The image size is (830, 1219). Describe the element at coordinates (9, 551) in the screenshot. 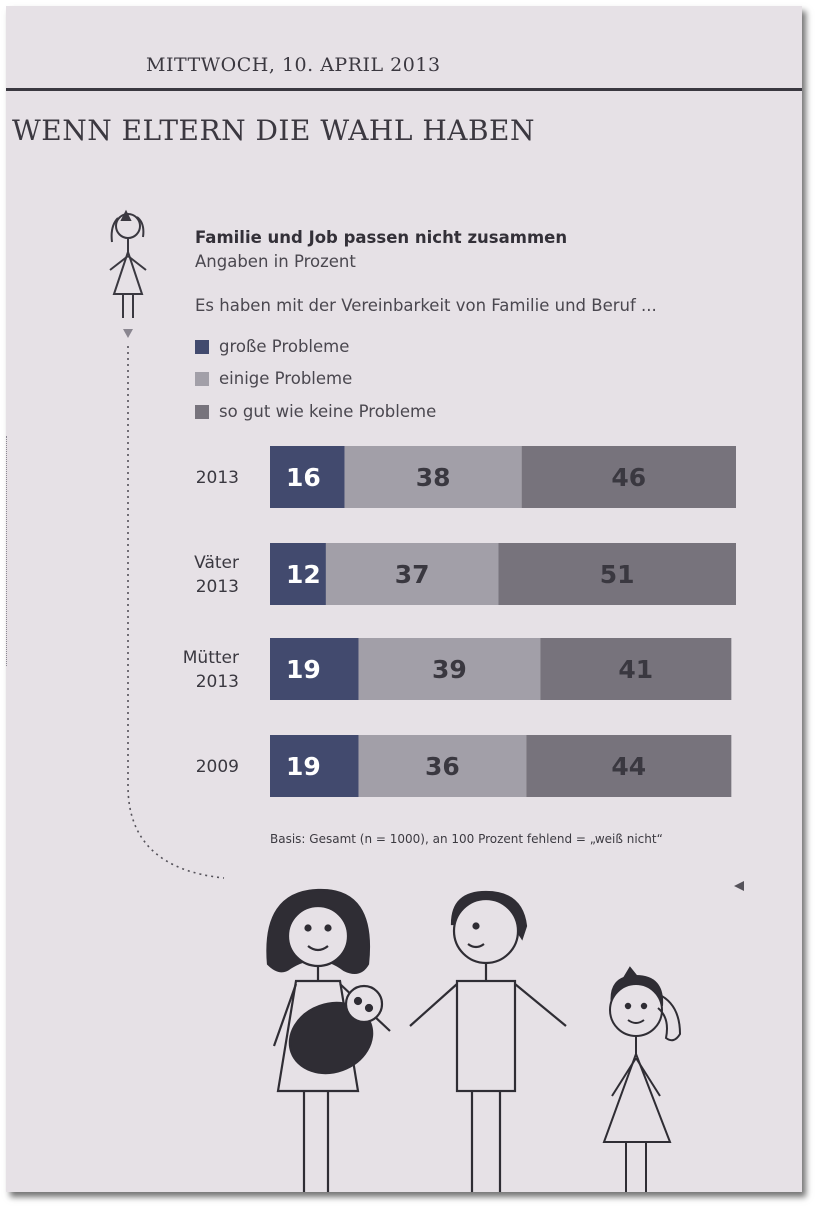

I see `left-margin-dots` at that location.